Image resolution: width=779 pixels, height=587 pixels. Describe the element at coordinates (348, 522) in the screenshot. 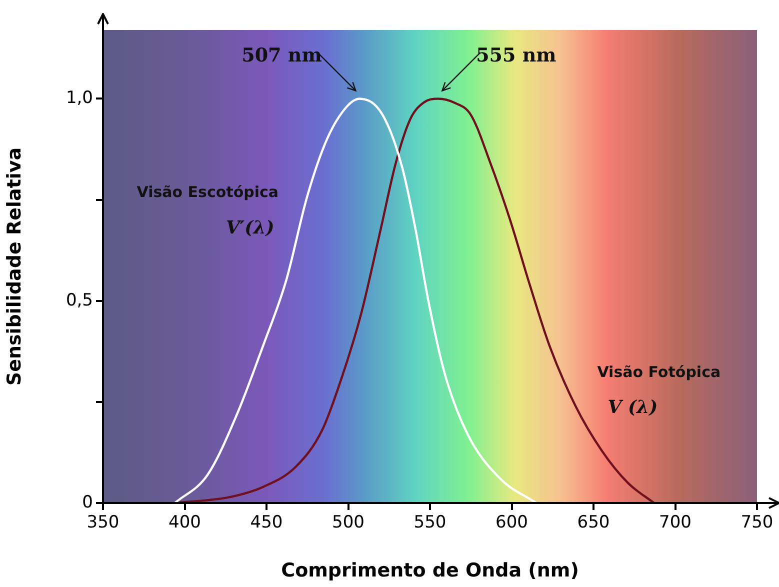

I see `x-tick-label: 500` at that location.